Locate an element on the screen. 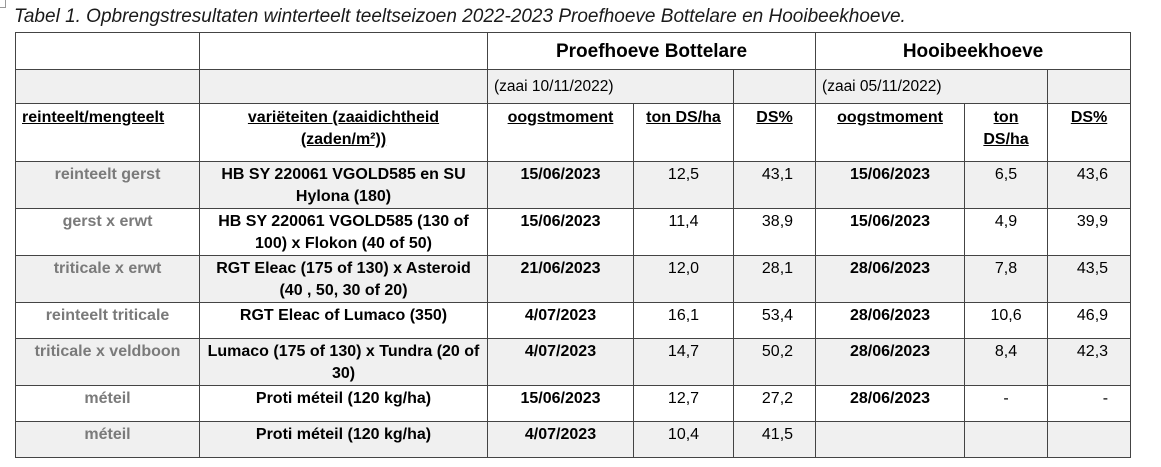 The image size is (1161, 467). dm-cell: 38,9 is located at coordinates (774, 232).